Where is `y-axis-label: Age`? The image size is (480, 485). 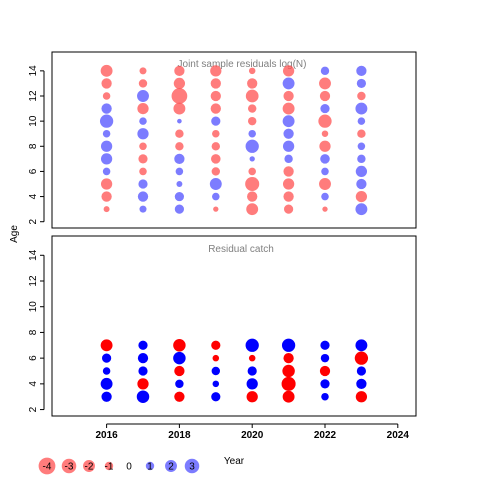
y-axis-label: Age is located at coordinates (14, 234).